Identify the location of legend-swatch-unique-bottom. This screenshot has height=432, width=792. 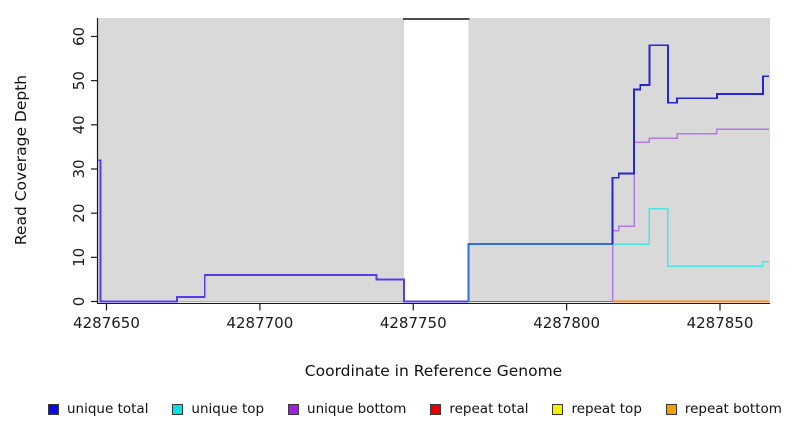
(294, 409).